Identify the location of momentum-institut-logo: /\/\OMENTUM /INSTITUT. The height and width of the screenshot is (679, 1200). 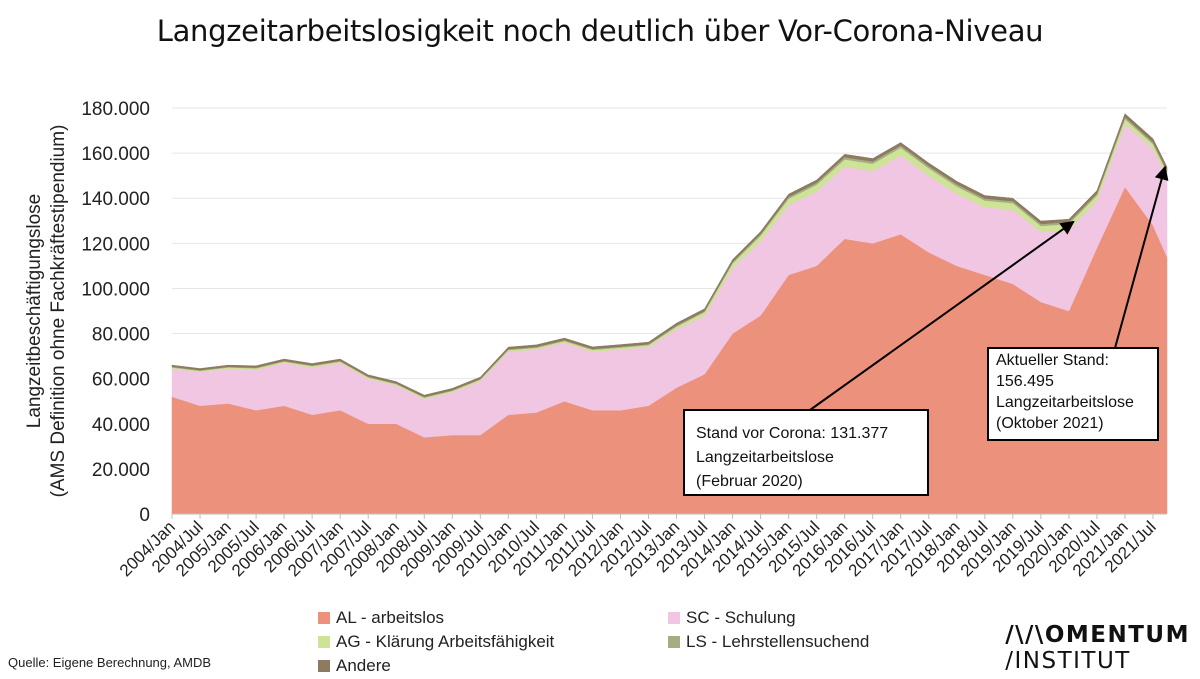
(1097, 648).